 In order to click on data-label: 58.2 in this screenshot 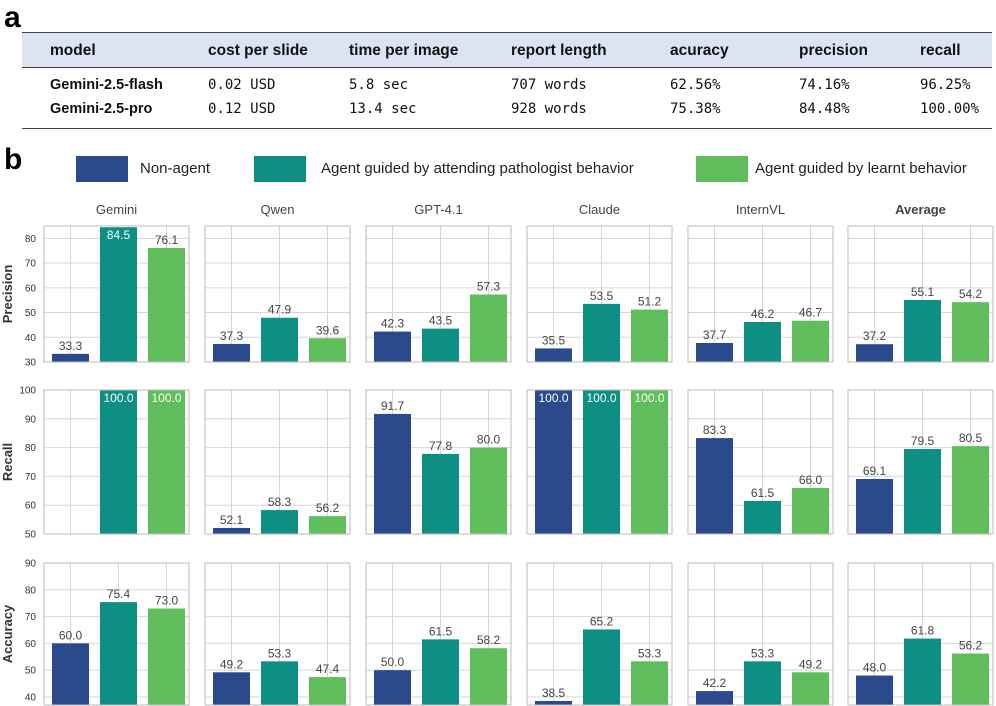, I will do `click(489, 640)`.